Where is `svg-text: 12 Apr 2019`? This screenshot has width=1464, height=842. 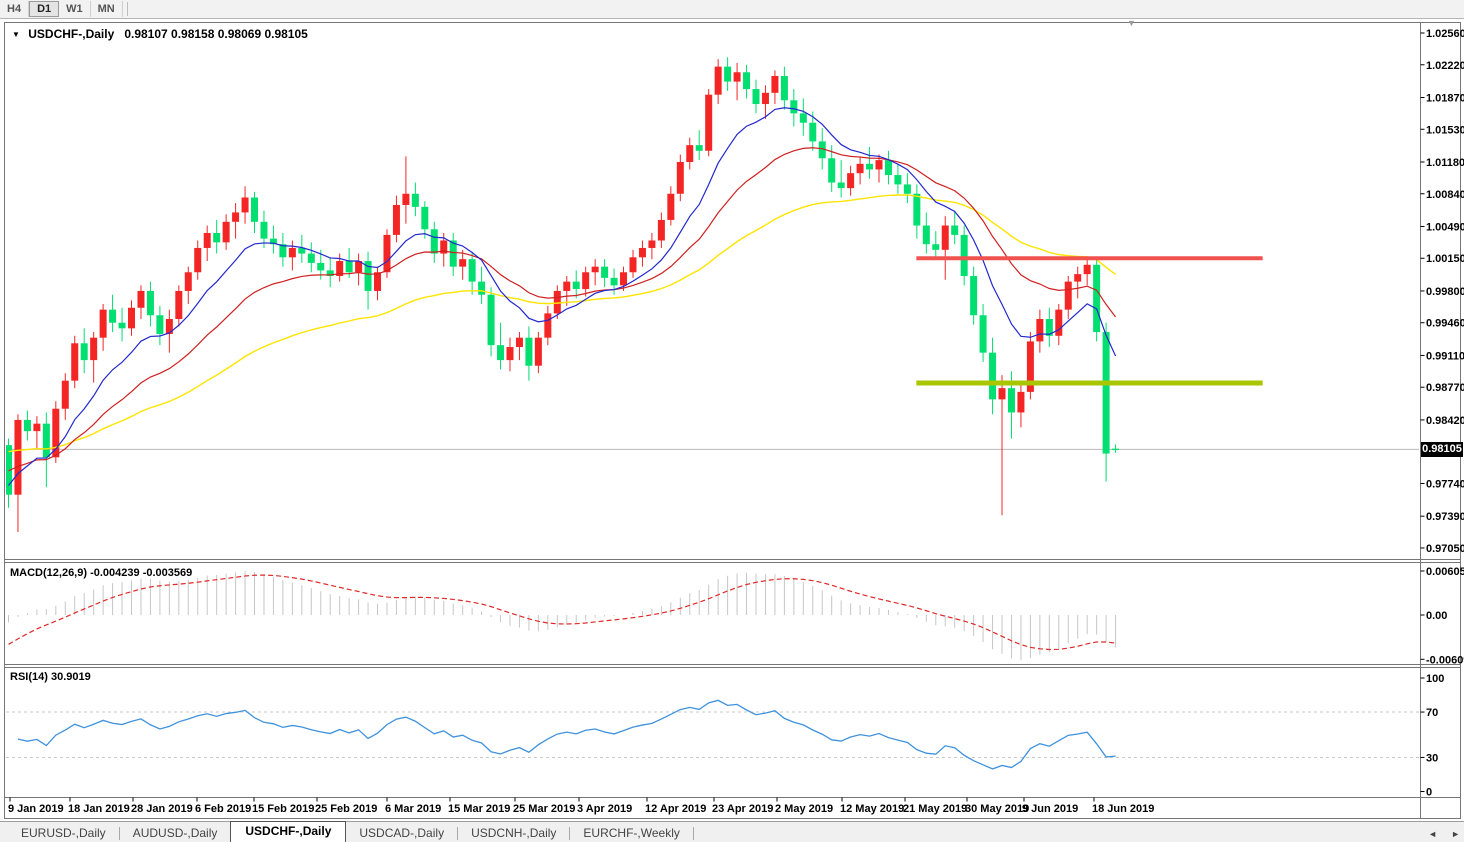 svg-text: 12 Apr 2019 is located at coordinates (675, 809).